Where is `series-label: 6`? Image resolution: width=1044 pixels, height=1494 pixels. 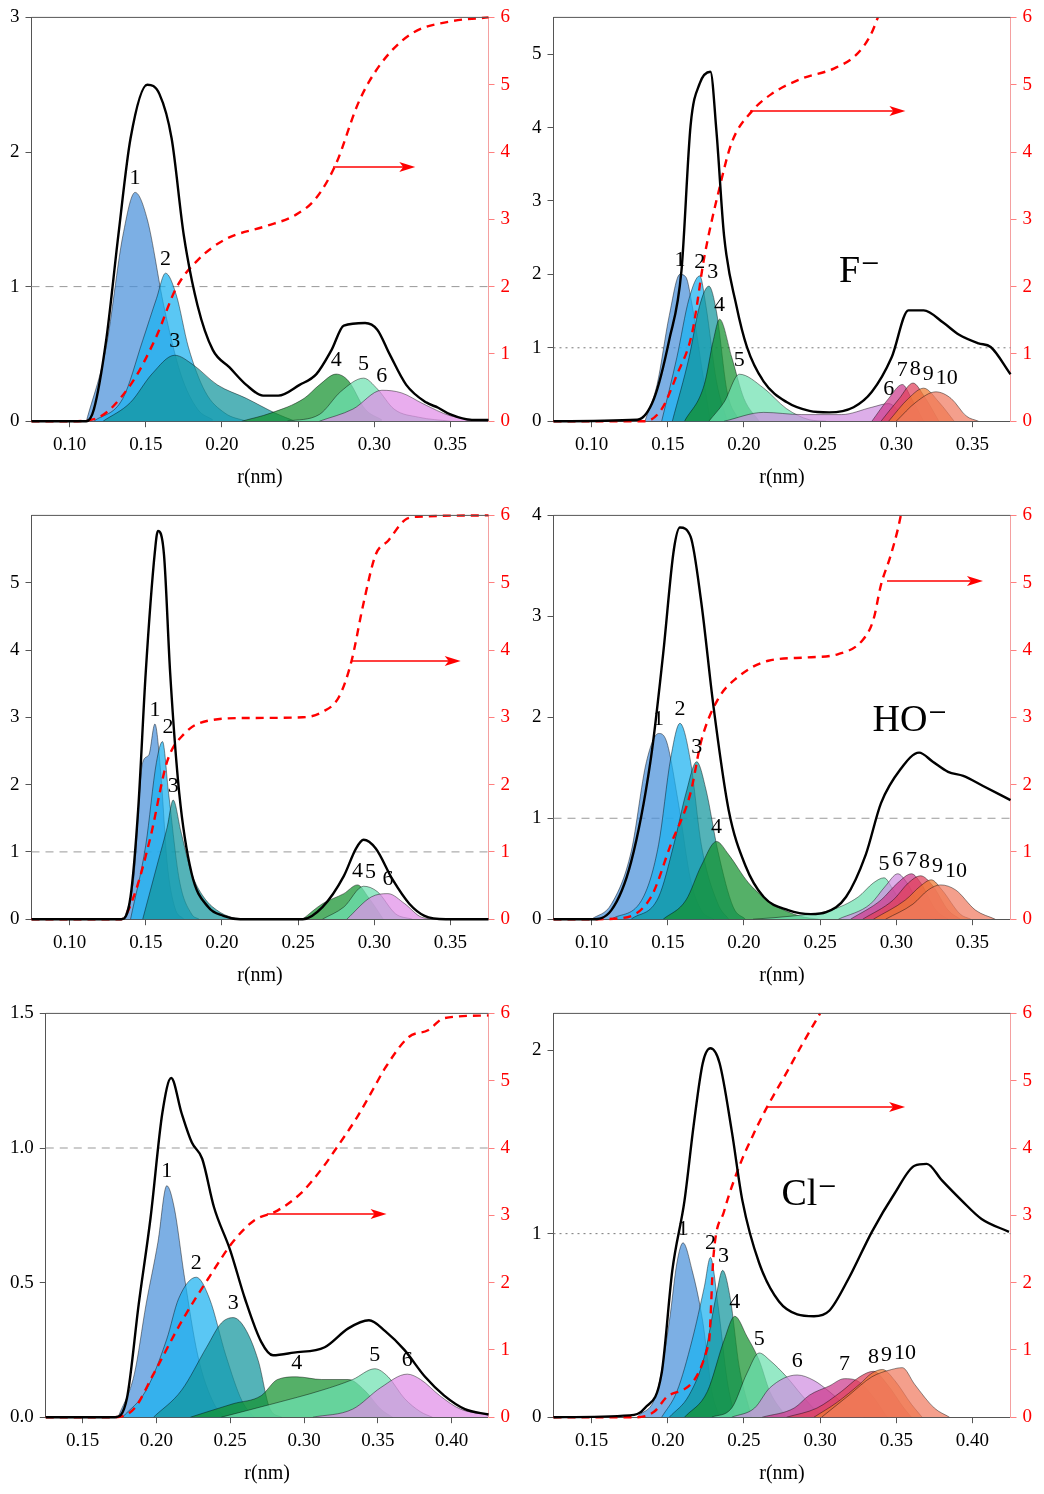
series-label: 6 is located at coordinates (898, 858).